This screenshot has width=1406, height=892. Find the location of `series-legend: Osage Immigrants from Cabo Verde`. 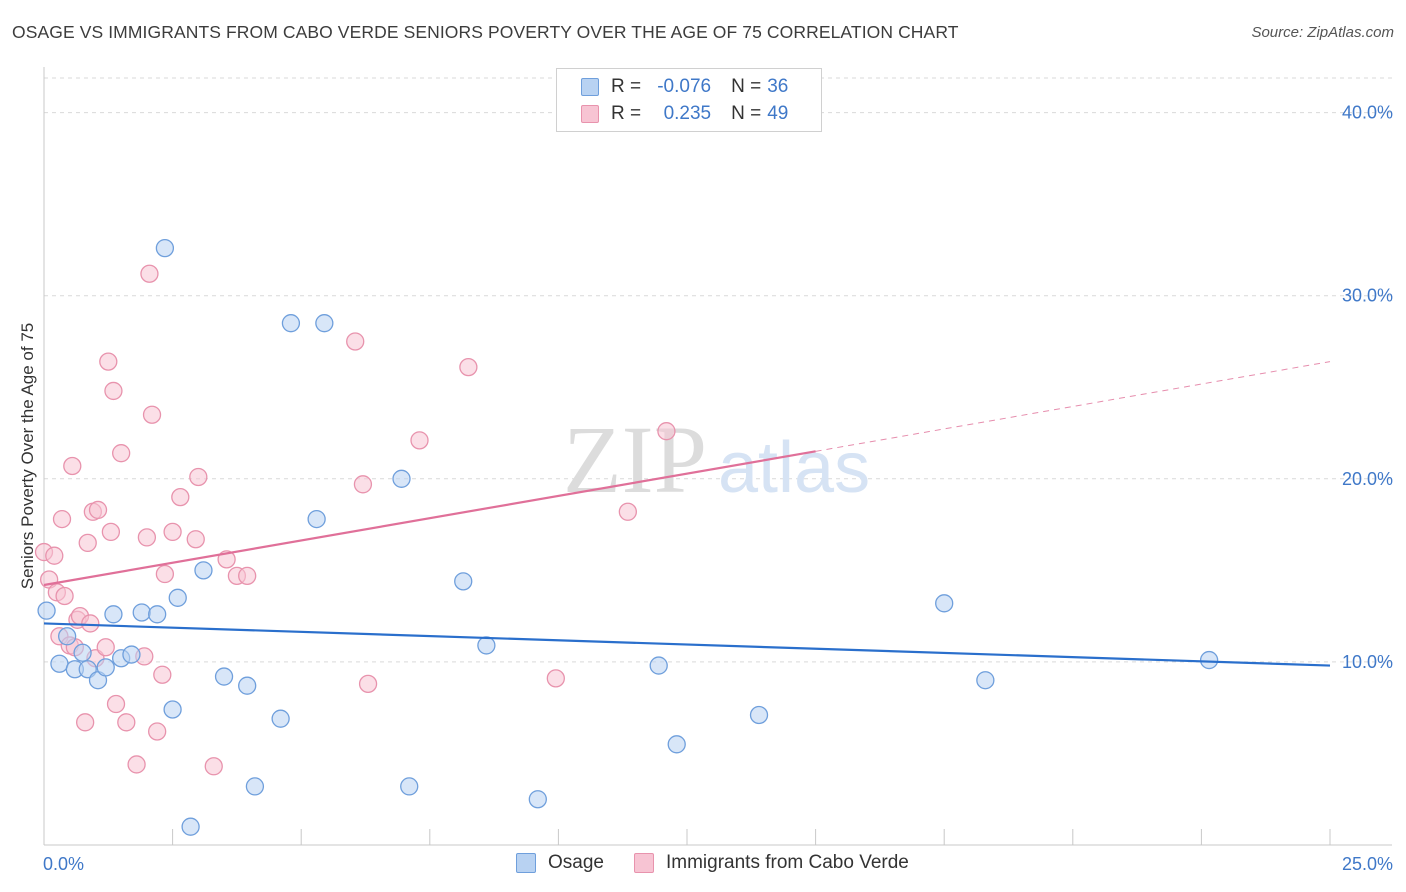

series-legend: Osage Immigrants from Cabo Verde is located at coordinates (727, 863).